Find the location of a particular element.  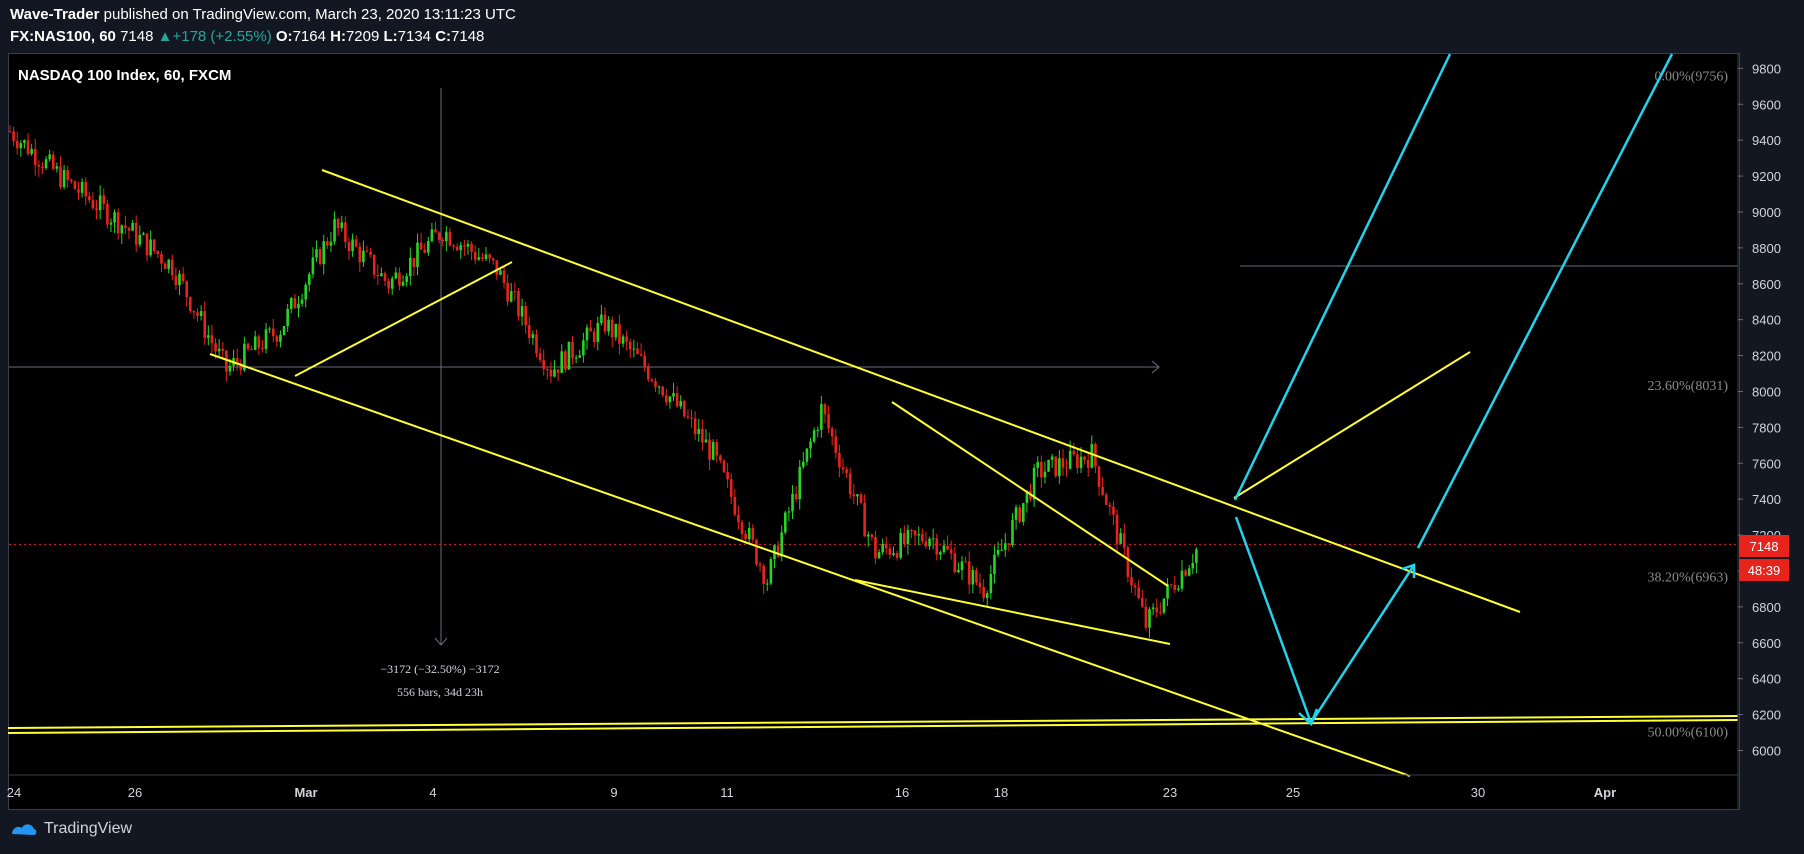

author-name: Wave-Trader is located at coordinates (55, 14).